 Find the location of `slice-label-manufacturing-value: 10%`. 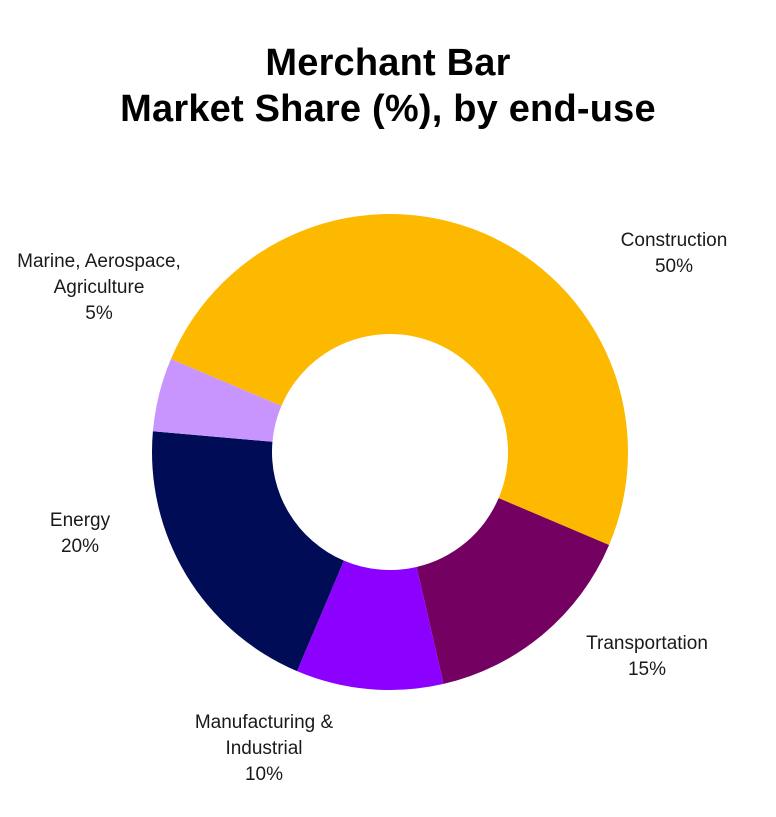

slice-label-manufacturing-value: 10% is located at coordinates (264, 774).